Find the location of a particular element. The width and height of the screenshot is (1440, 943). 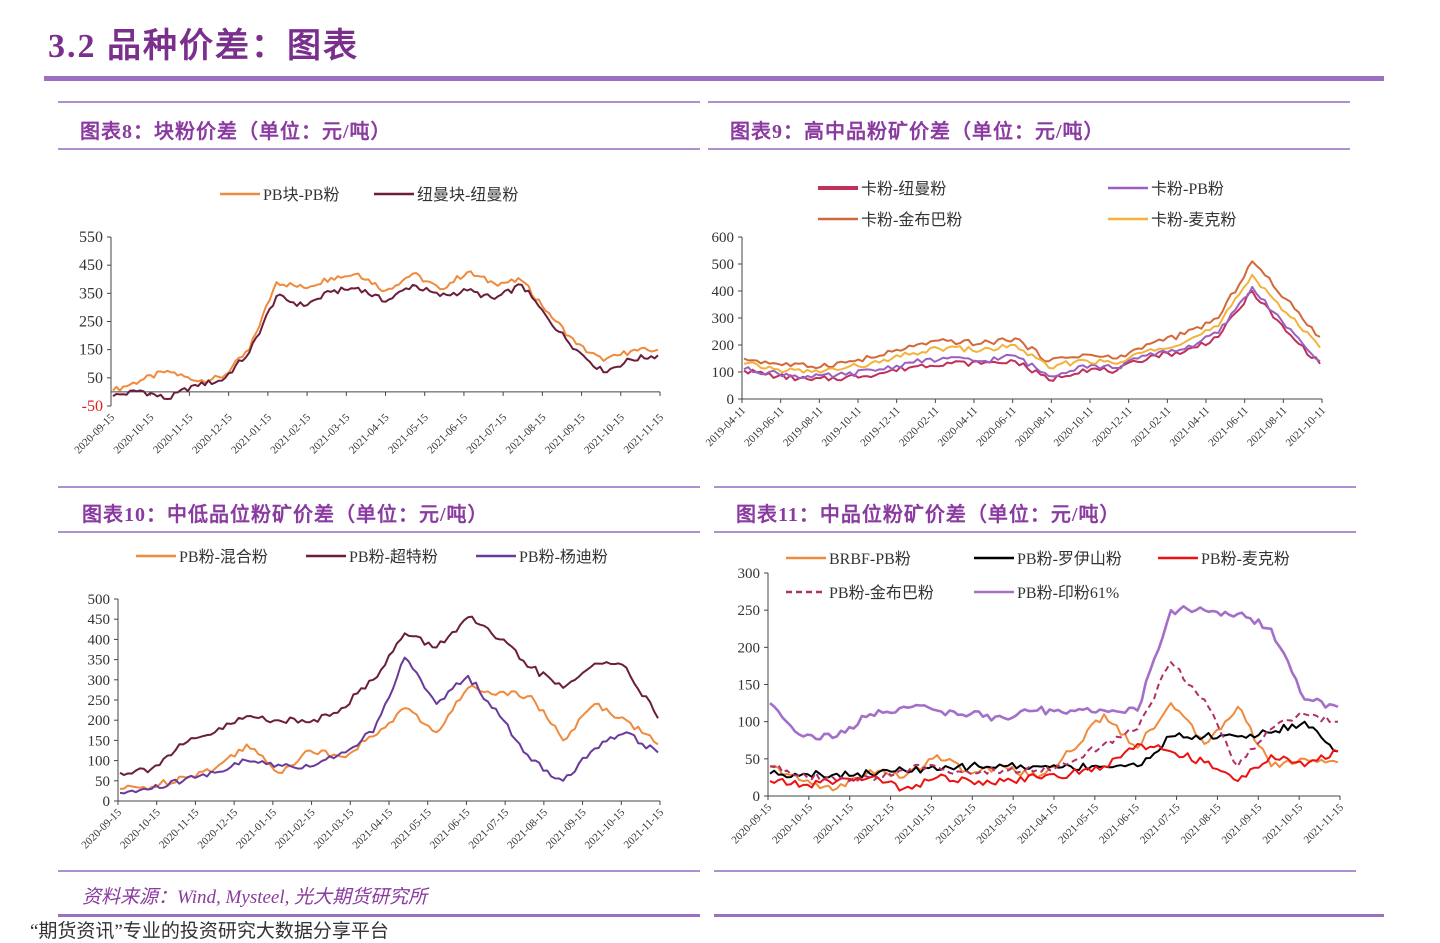

c11-x-tick-label: 2021-03-15 is located at coordinates (996, 823).